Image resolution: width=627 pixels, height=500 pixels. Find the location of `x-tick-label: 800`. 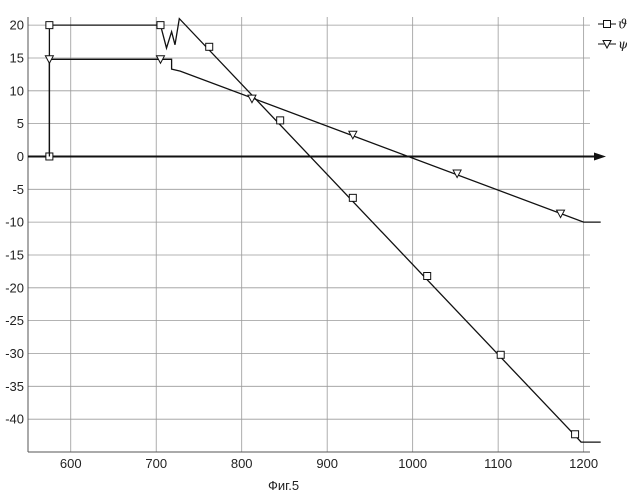

x-tick-label: 800 is located at coordinates (242, 463).